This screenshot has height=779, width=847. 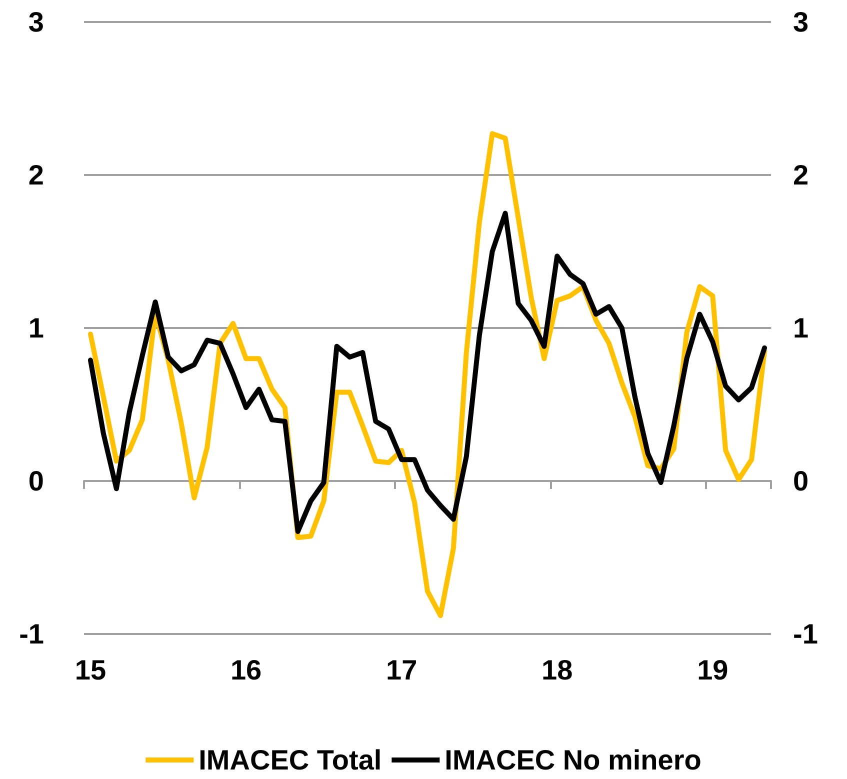 I want to click on y2-tick-label: -1, so click(x=805, y=634).